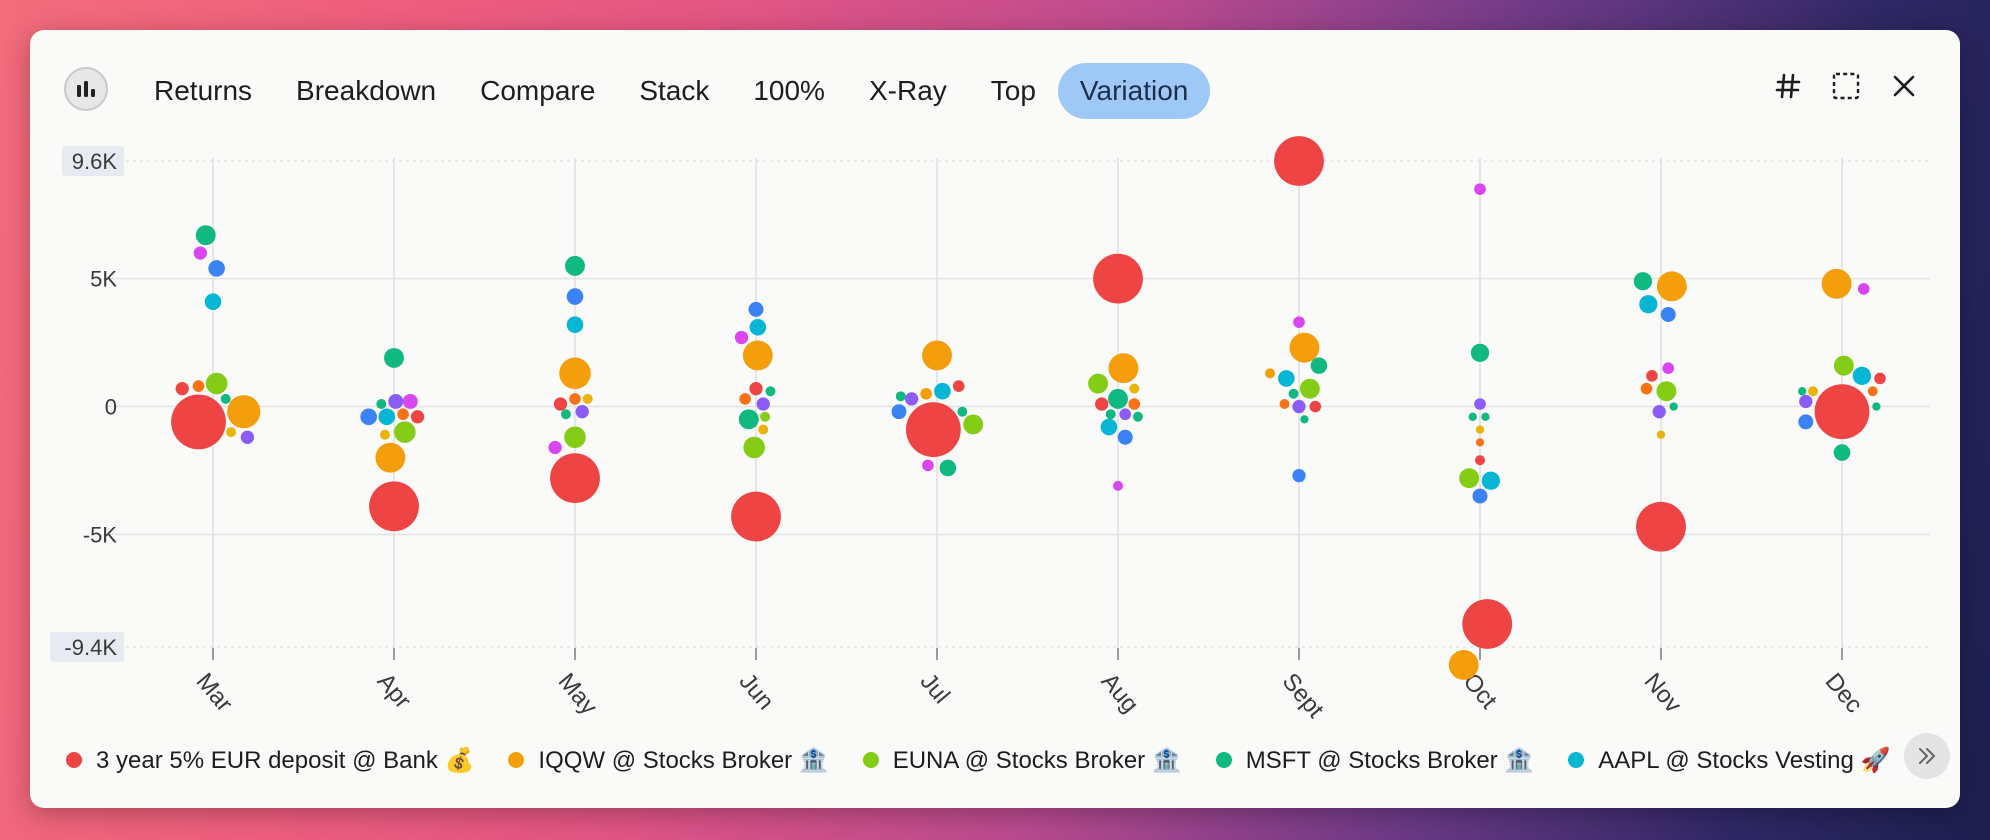 This screenshot has height=840, width=1990. What do you see at coordinates (86, 89) in the screenshot?
I see `chart-type-button` at bounding box center [86, 89].